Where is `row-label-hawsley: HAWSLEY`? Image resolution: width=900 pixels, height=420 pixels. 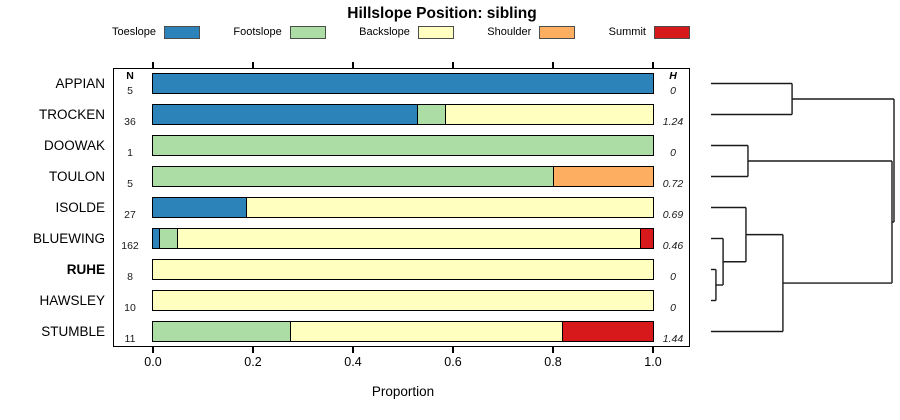
row-label-hawsley: HAWSLEY is located at coordinates (72, 300).